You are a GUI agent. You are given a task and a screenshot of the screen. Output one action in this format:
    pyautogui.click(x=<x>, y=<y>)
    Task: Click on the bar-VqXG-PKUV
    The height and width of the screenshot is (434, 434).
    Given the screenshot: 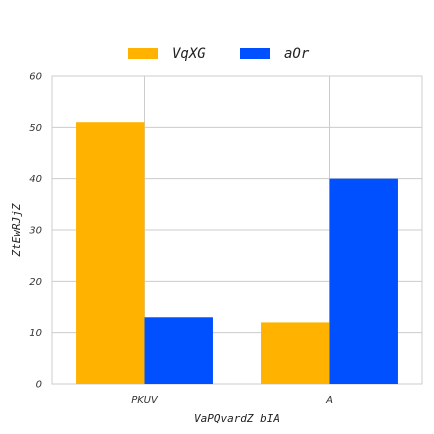 What is the action you would take?
    pyautogui.click(x=110, y=253)
    